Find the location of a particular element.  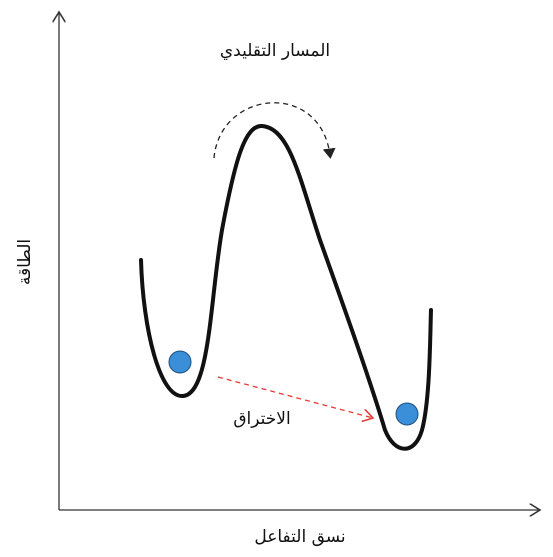

classical-arc is located at coordinates (274, 130).